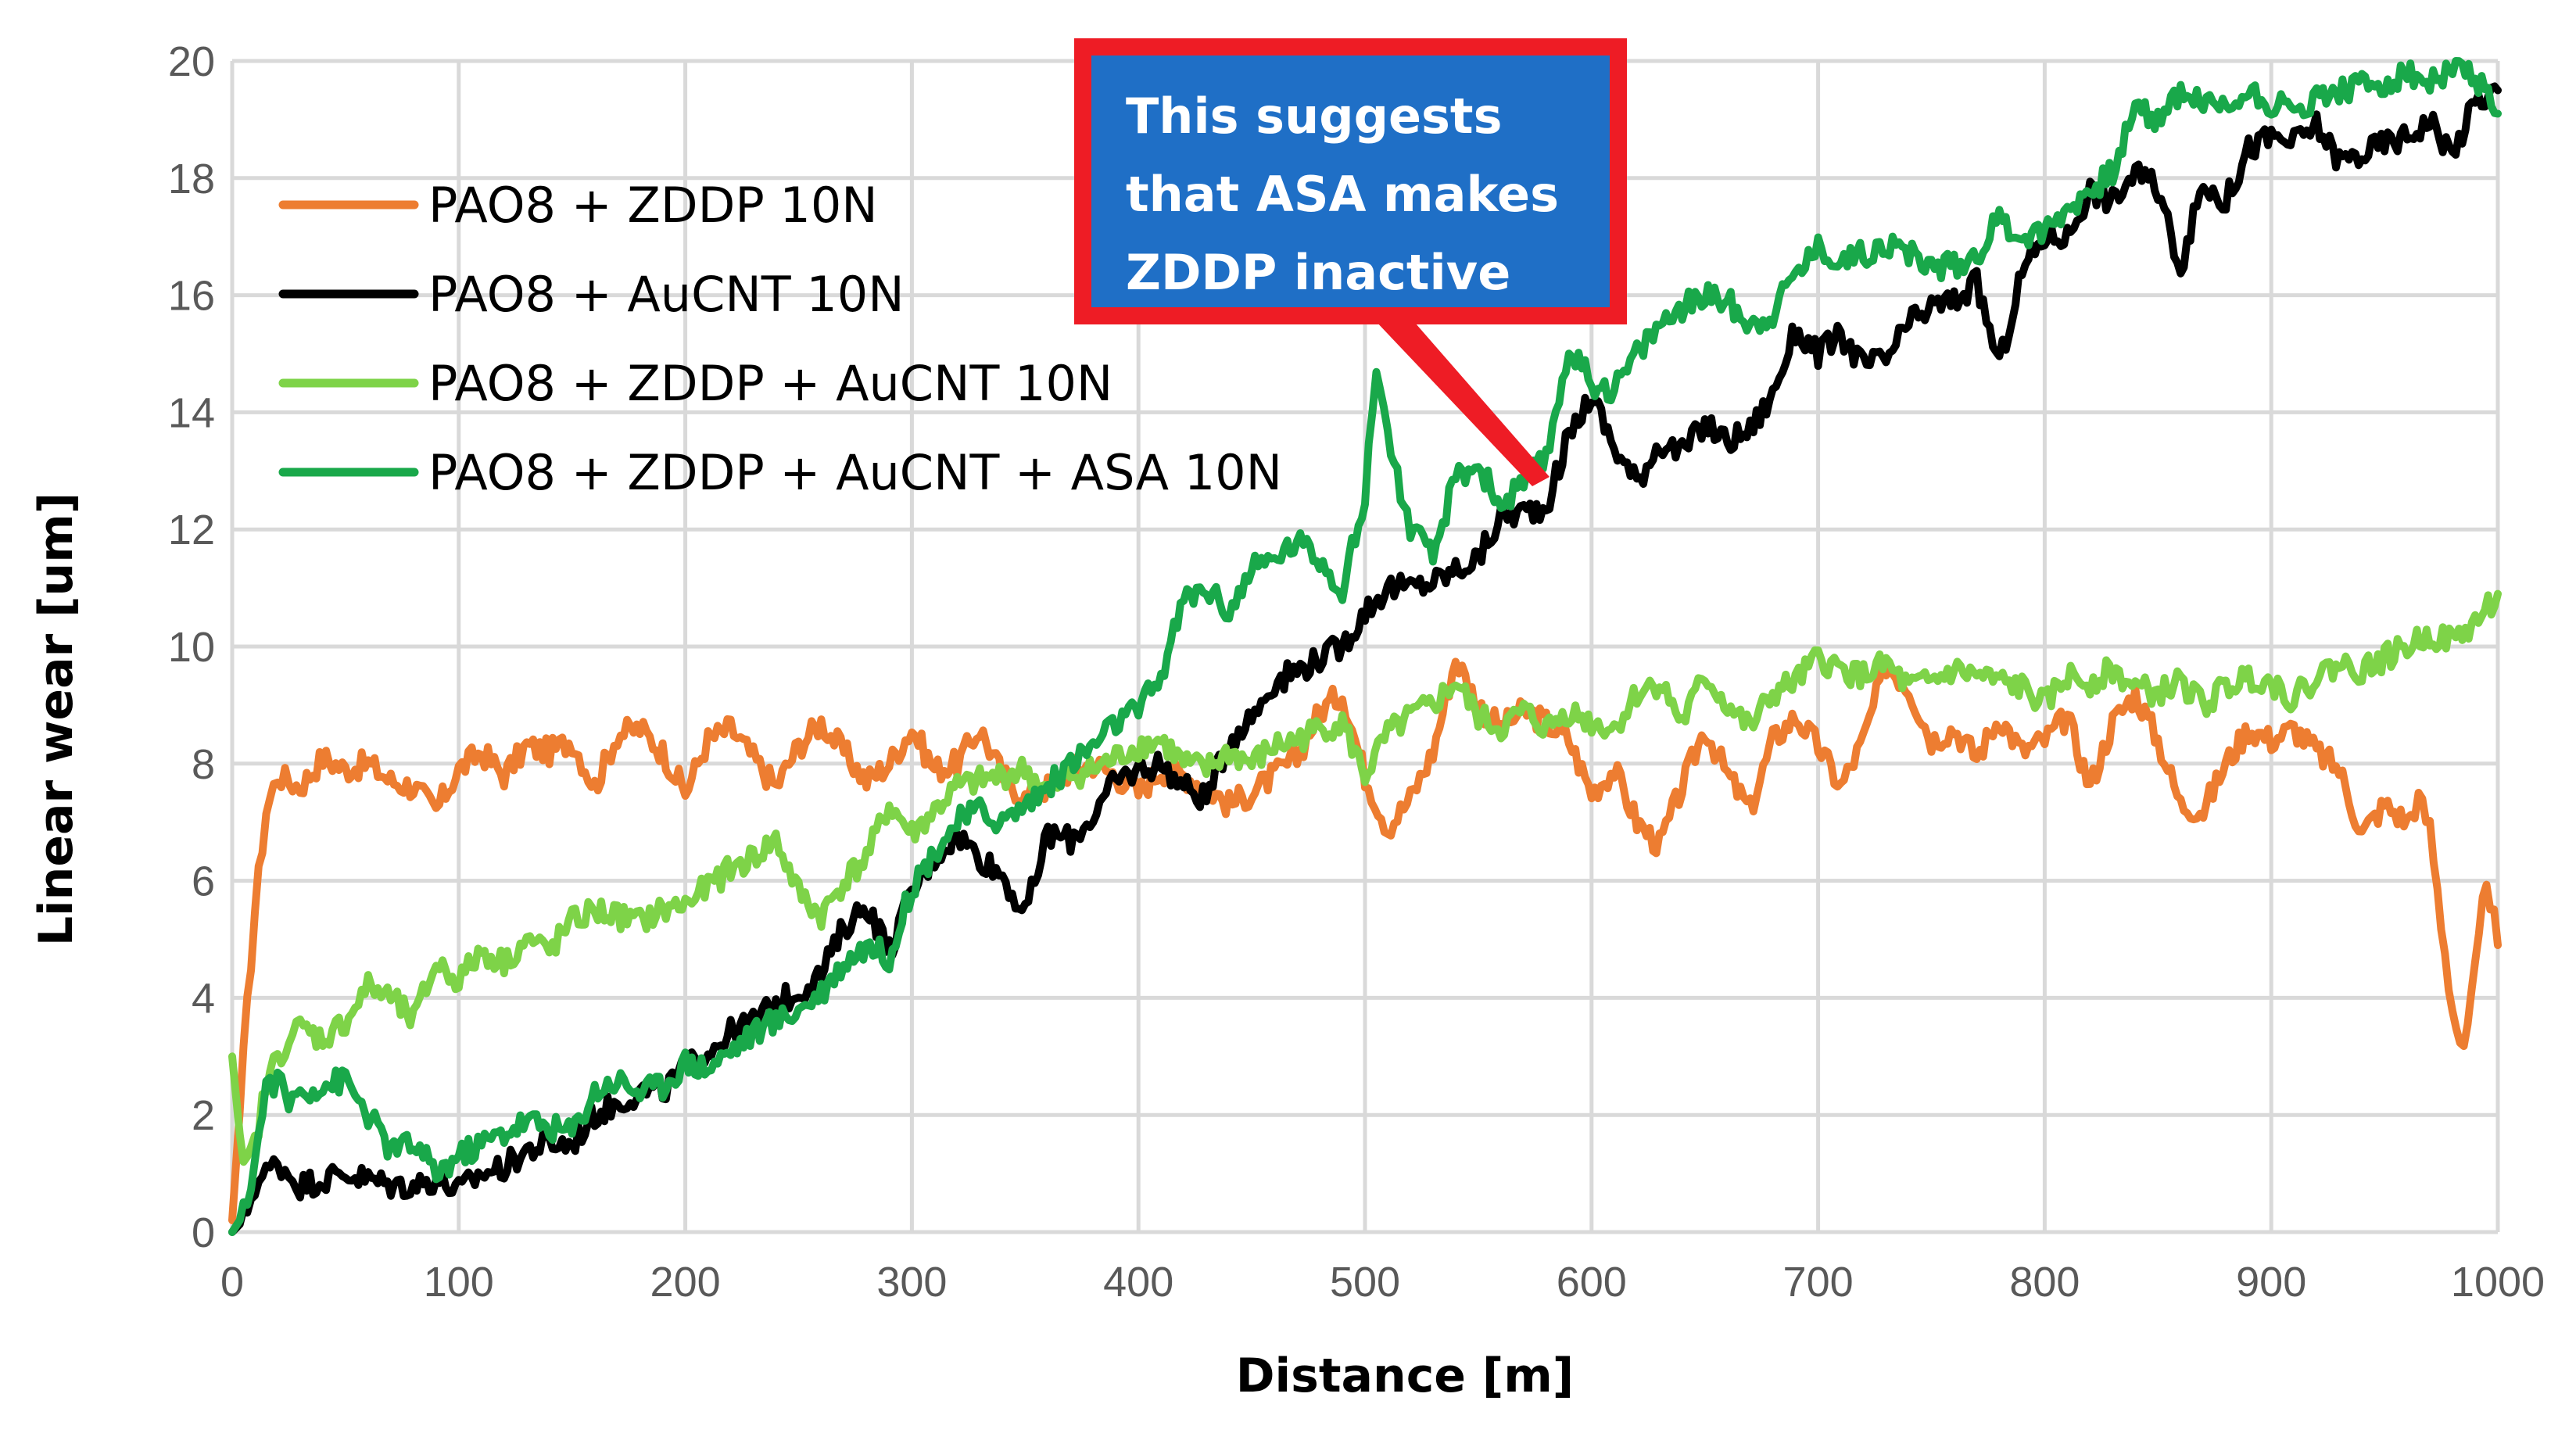  Describe the element at coordinates (1342, 194) in the screenshot. I see `callout-line-2: that ASA makes` at that location.